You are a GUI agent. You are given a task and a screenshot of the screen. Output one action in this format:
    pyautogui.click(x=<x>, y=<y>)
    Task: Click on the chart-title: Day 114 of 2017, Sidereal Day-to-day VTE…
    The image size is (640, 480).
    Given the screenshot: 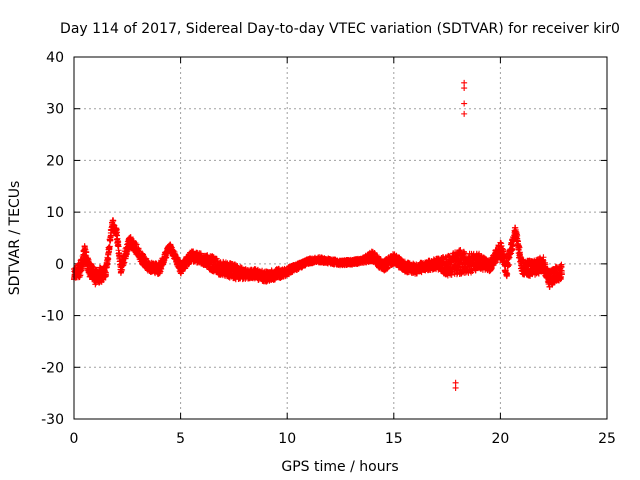 What is the action you would take?
    pyautogui.click(x=340, y=29)
    